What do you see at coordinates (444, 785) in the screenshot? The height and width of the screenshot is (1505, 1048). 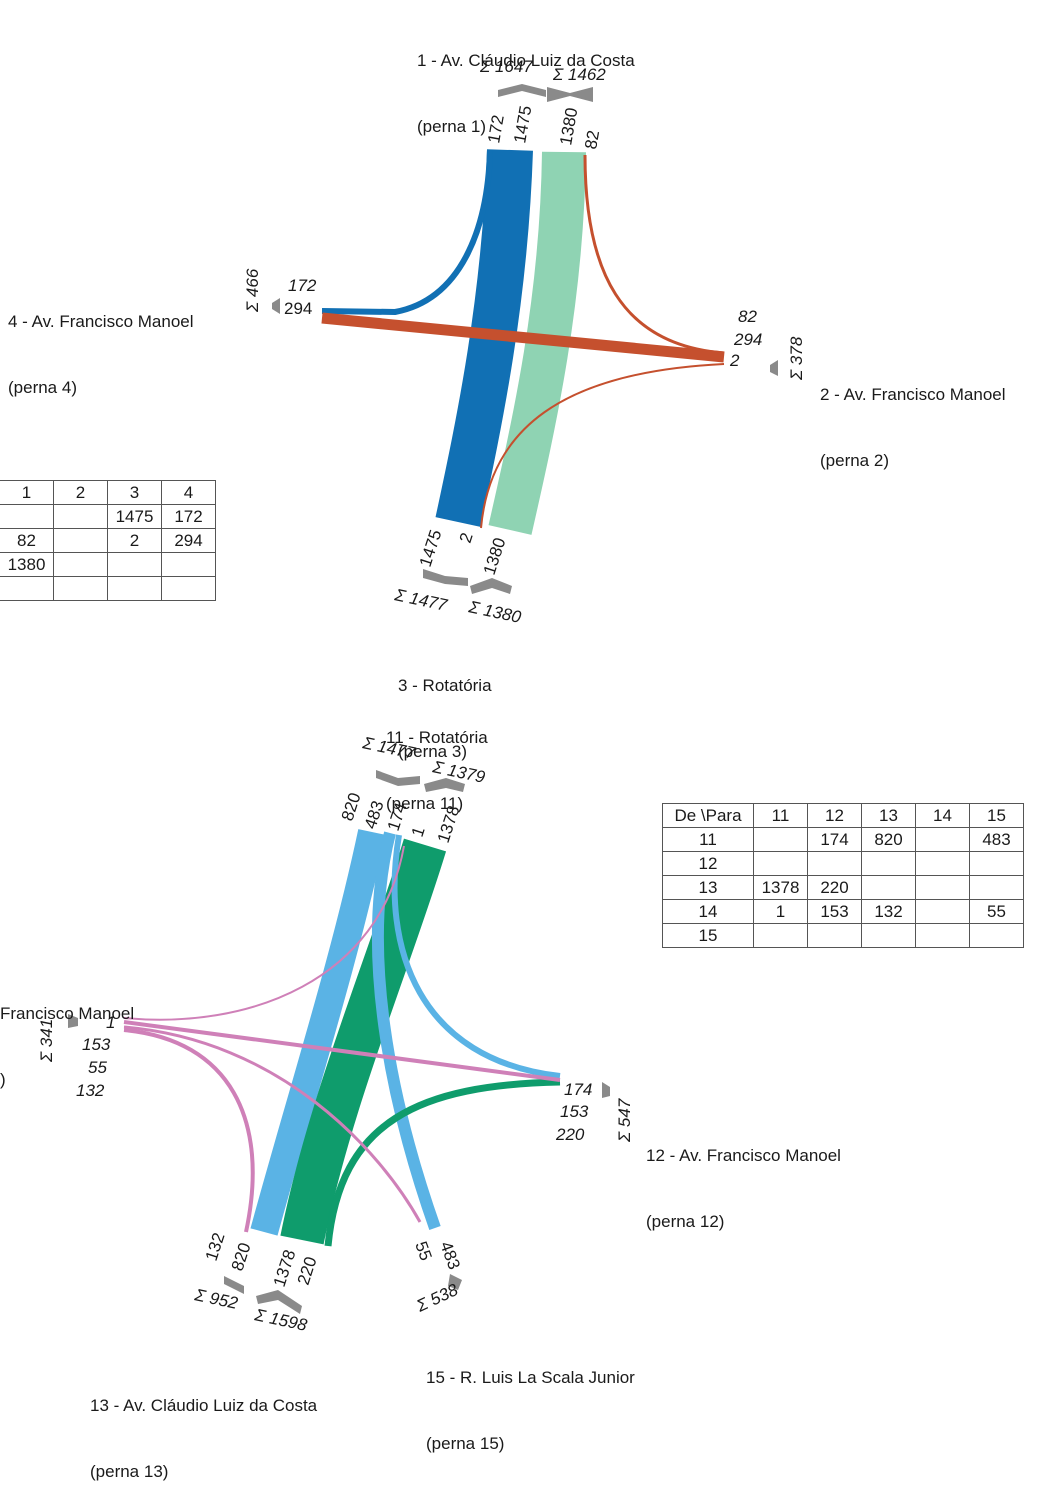 I see `chevron-leg11-in` at bounding box center [444, 785].